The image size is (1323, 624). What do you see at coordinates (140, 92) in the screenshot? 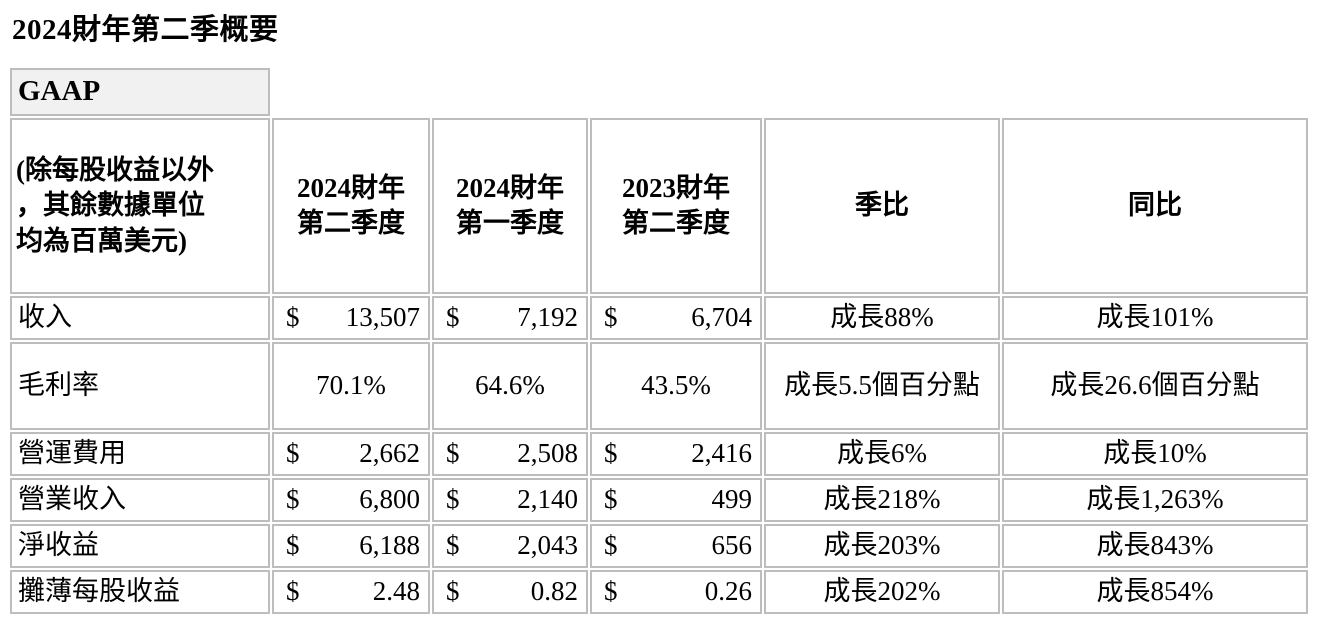
I see `section-label-gaap: GAAP` at bounding box center [140, 92].